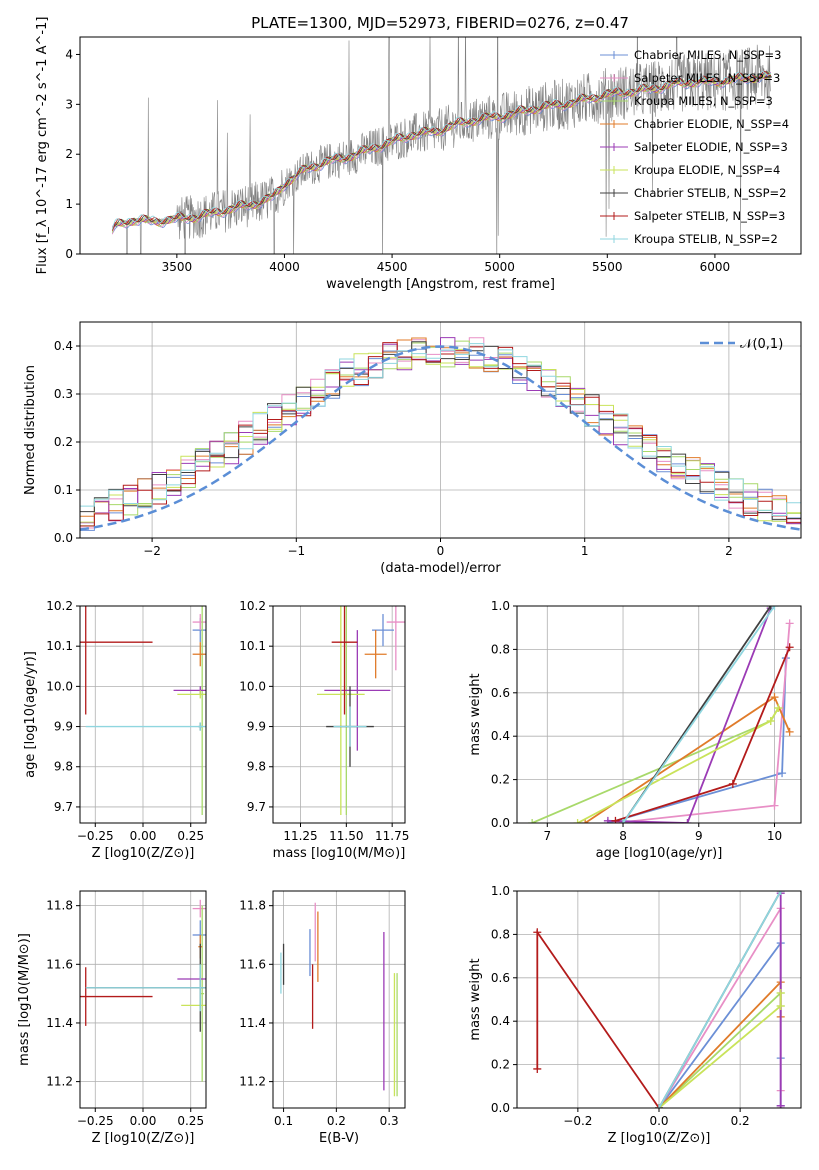 The image size is (819, 1170). Describe the element at coordinates (177, 267) in the screenshot. I see `x-tick-label: 3500` at that location.